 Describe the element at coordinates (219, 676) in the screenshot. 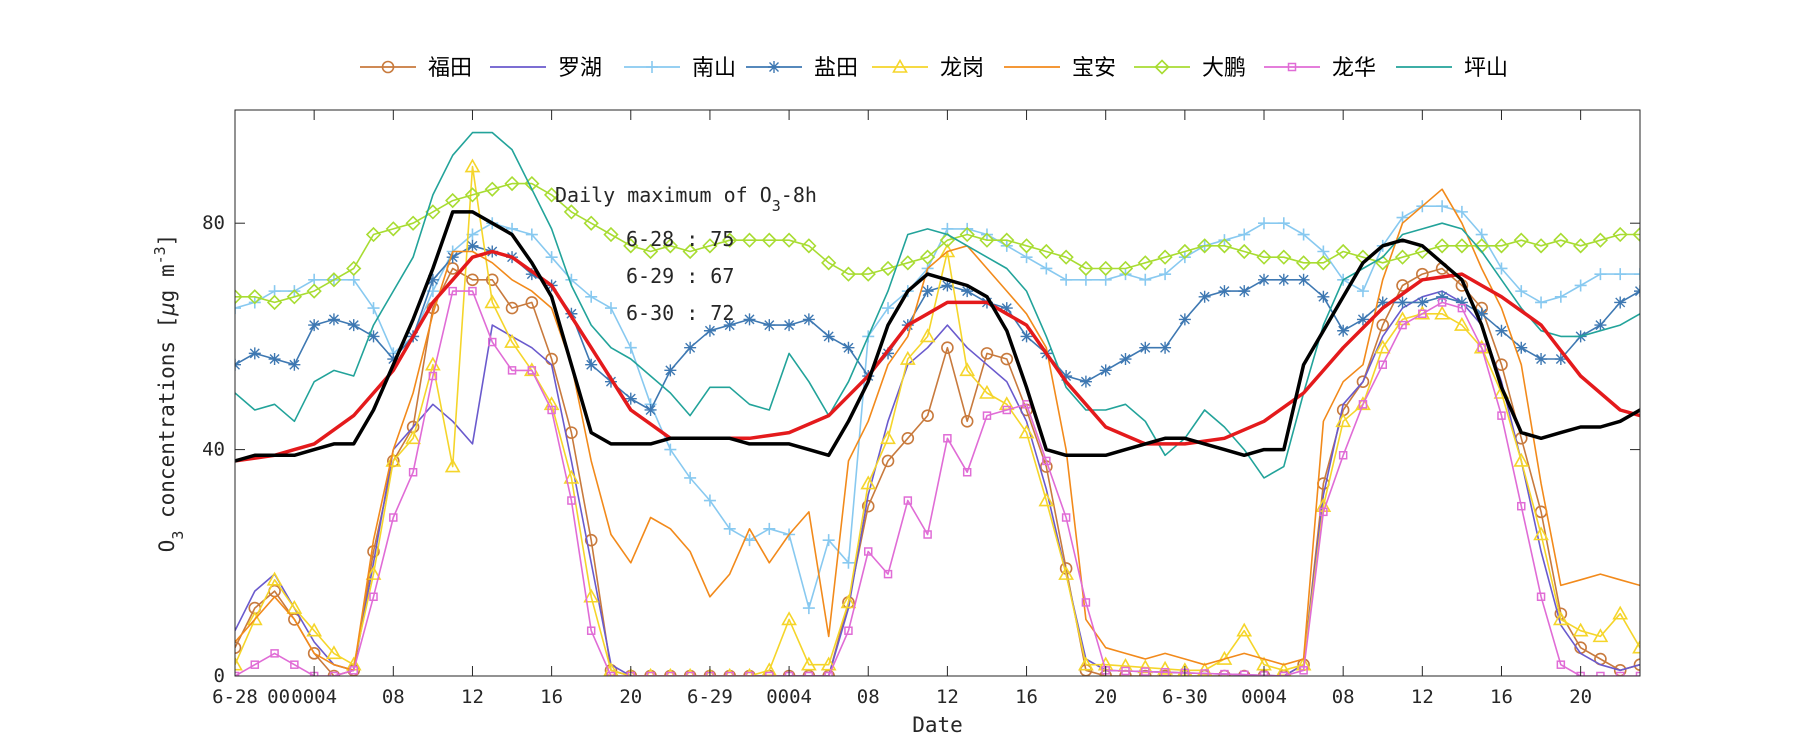

I see `y-tick-label: 0` at that location.